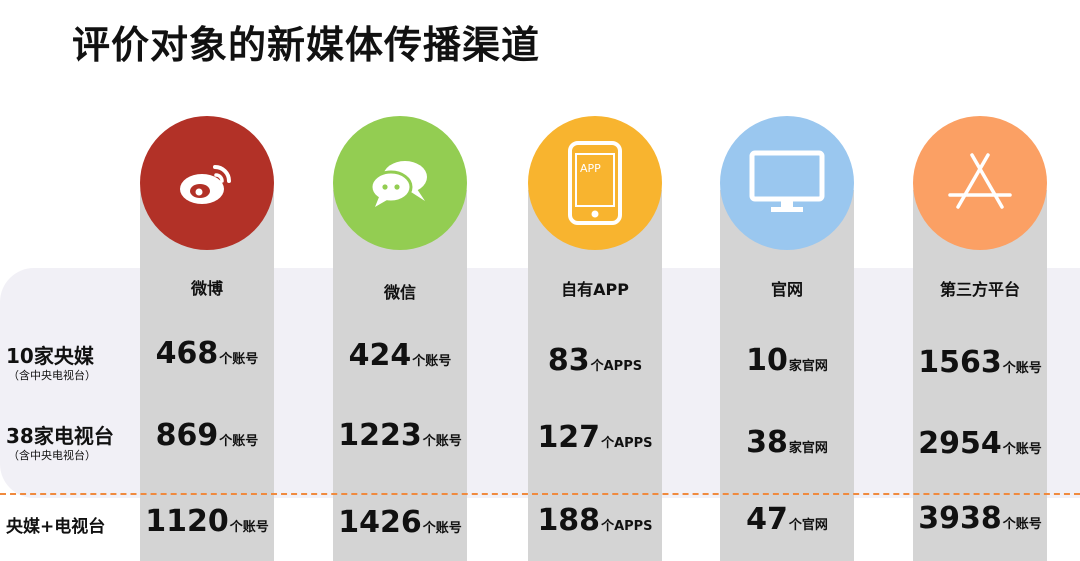  I want to click on app-store-icon, so click(980, 181).